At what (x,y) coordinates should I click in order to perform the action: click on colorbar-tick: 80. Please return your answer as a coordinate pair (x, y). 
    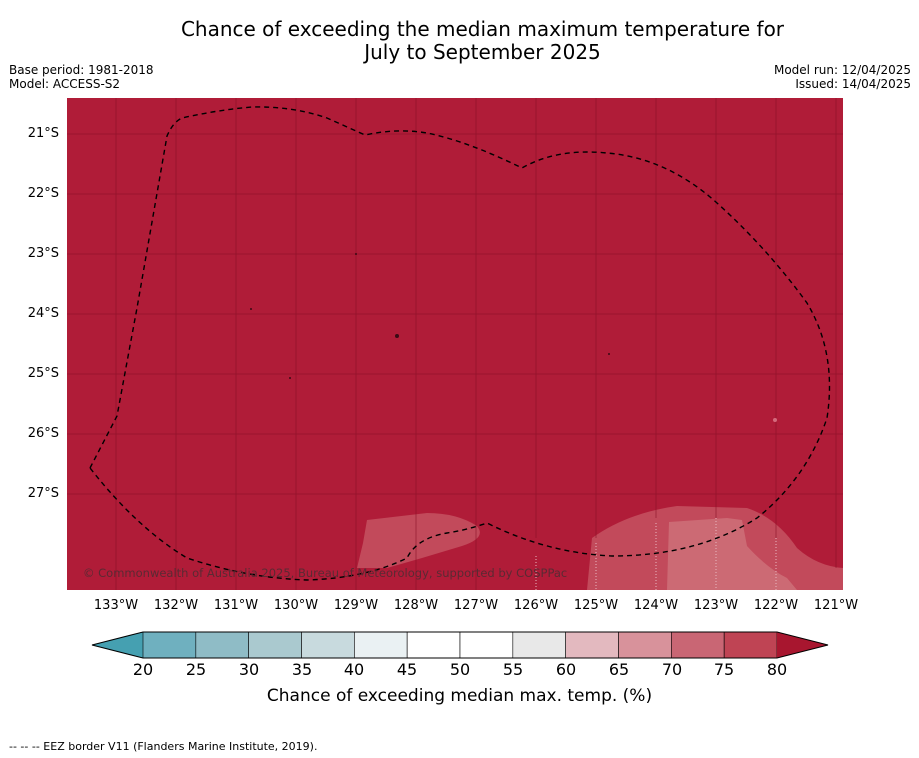
    Looking at the image, I should click on (777, 669).